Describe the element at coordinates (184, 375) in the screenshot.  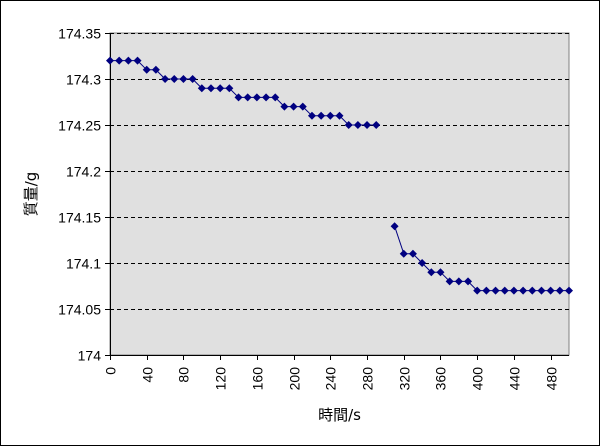
I see `x-tick-label: 80` at that location.